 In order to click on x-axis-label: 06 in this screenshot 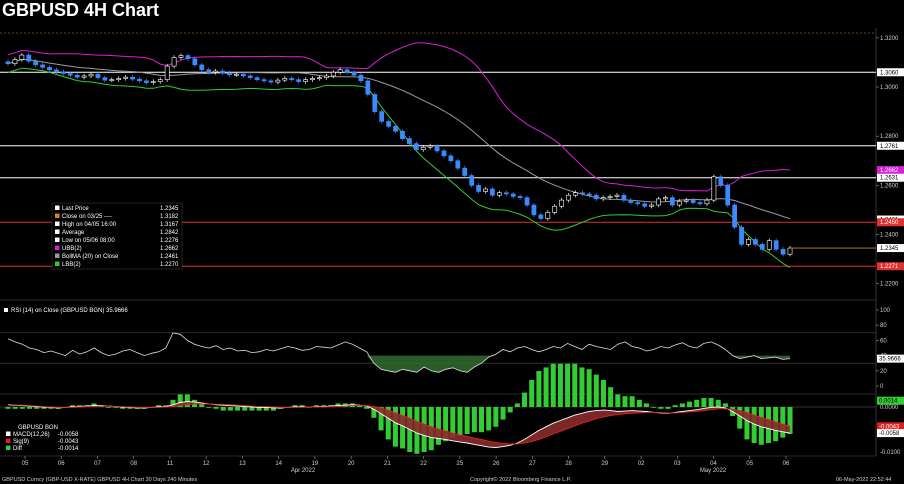, I will do `click(61, 464)`.